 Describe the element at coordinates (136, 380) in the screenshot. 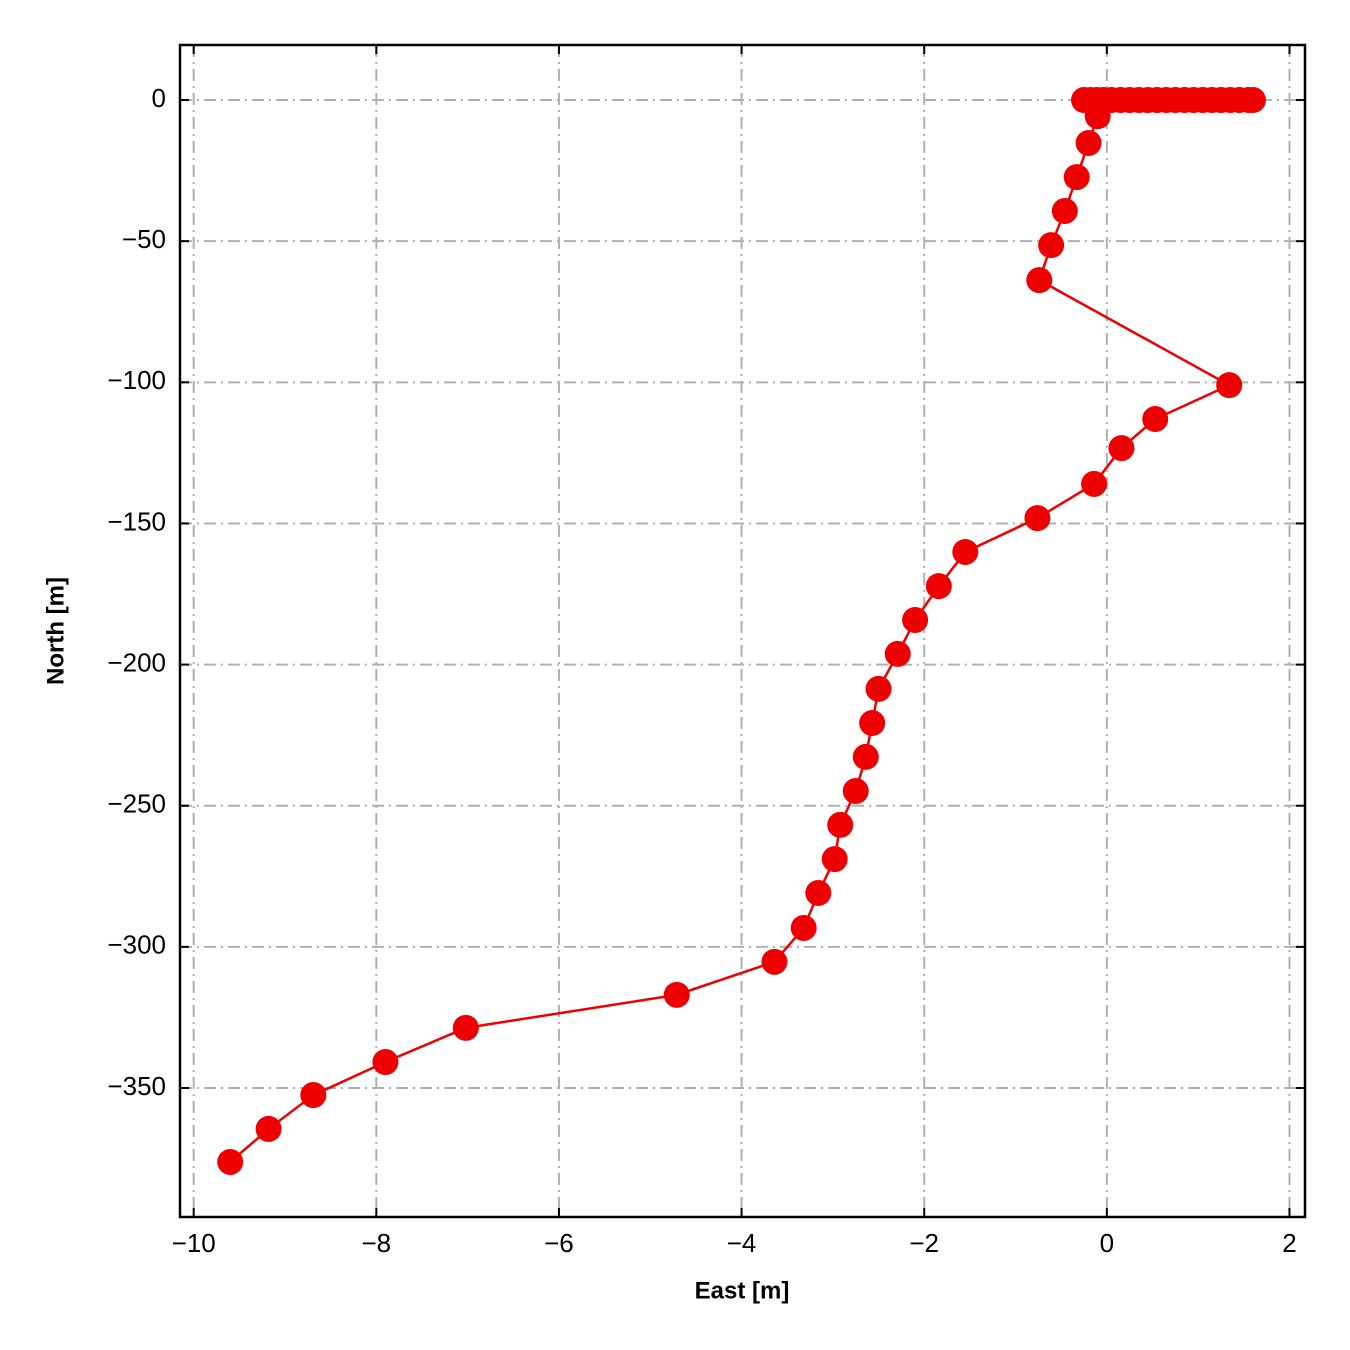

I see `y-tick-label: −100` at that location.